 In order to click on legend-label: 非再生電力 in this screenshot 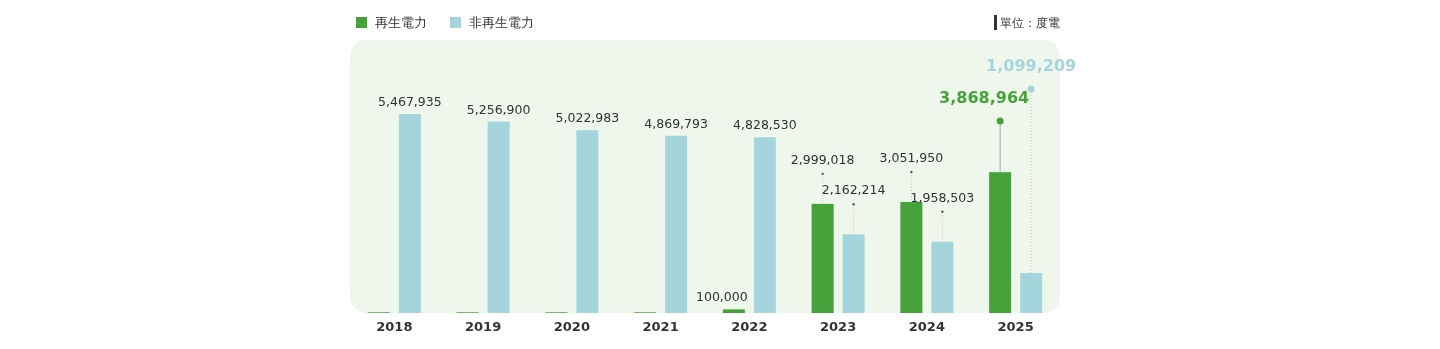, I will do `click(501, 22)`.